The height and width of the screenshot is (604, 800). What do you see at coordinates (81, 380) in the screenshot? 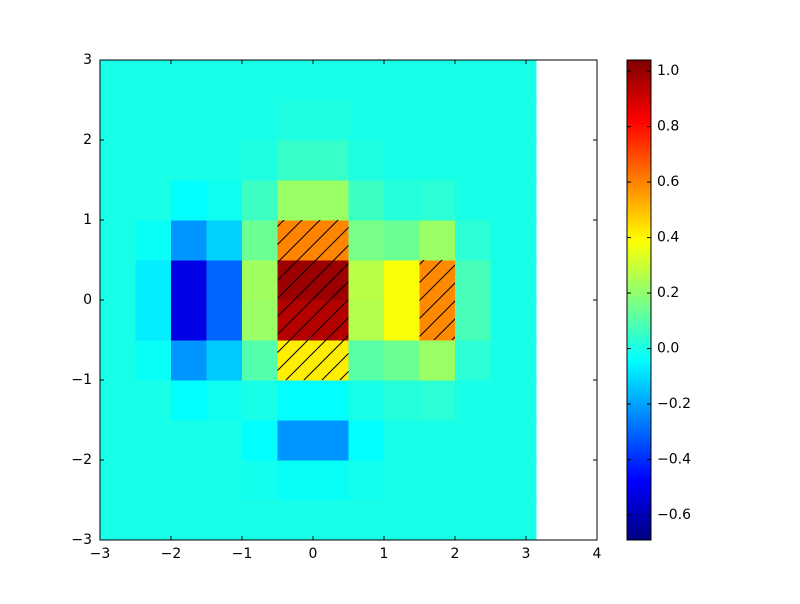
I see `y-tick-label: −1` at bounding box center [81, 380].